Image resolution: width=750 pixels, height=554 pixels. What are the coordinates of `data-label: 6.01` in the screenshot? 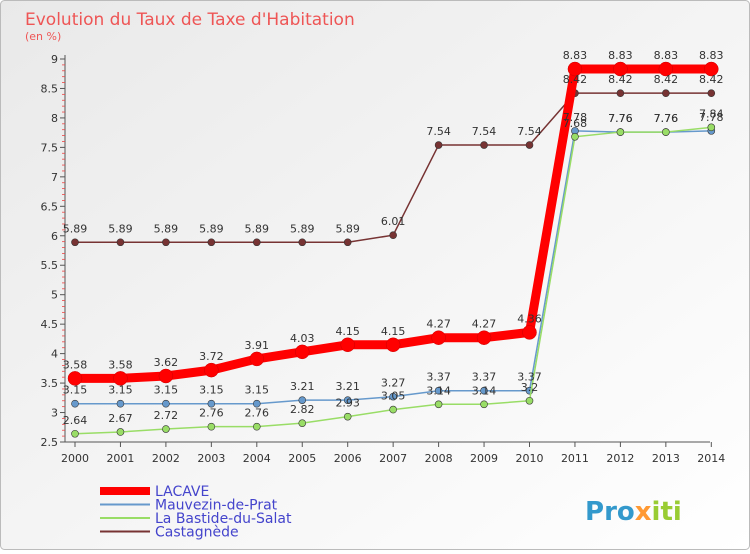 It's located at (393, 221).